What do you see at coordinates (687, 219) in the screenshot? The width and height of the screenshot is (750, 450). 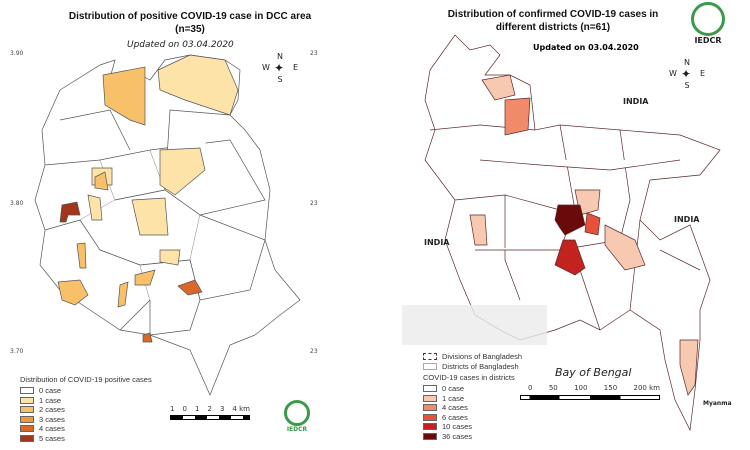 I see `label-india-east: INDIA` at bounding box center [687, 219].